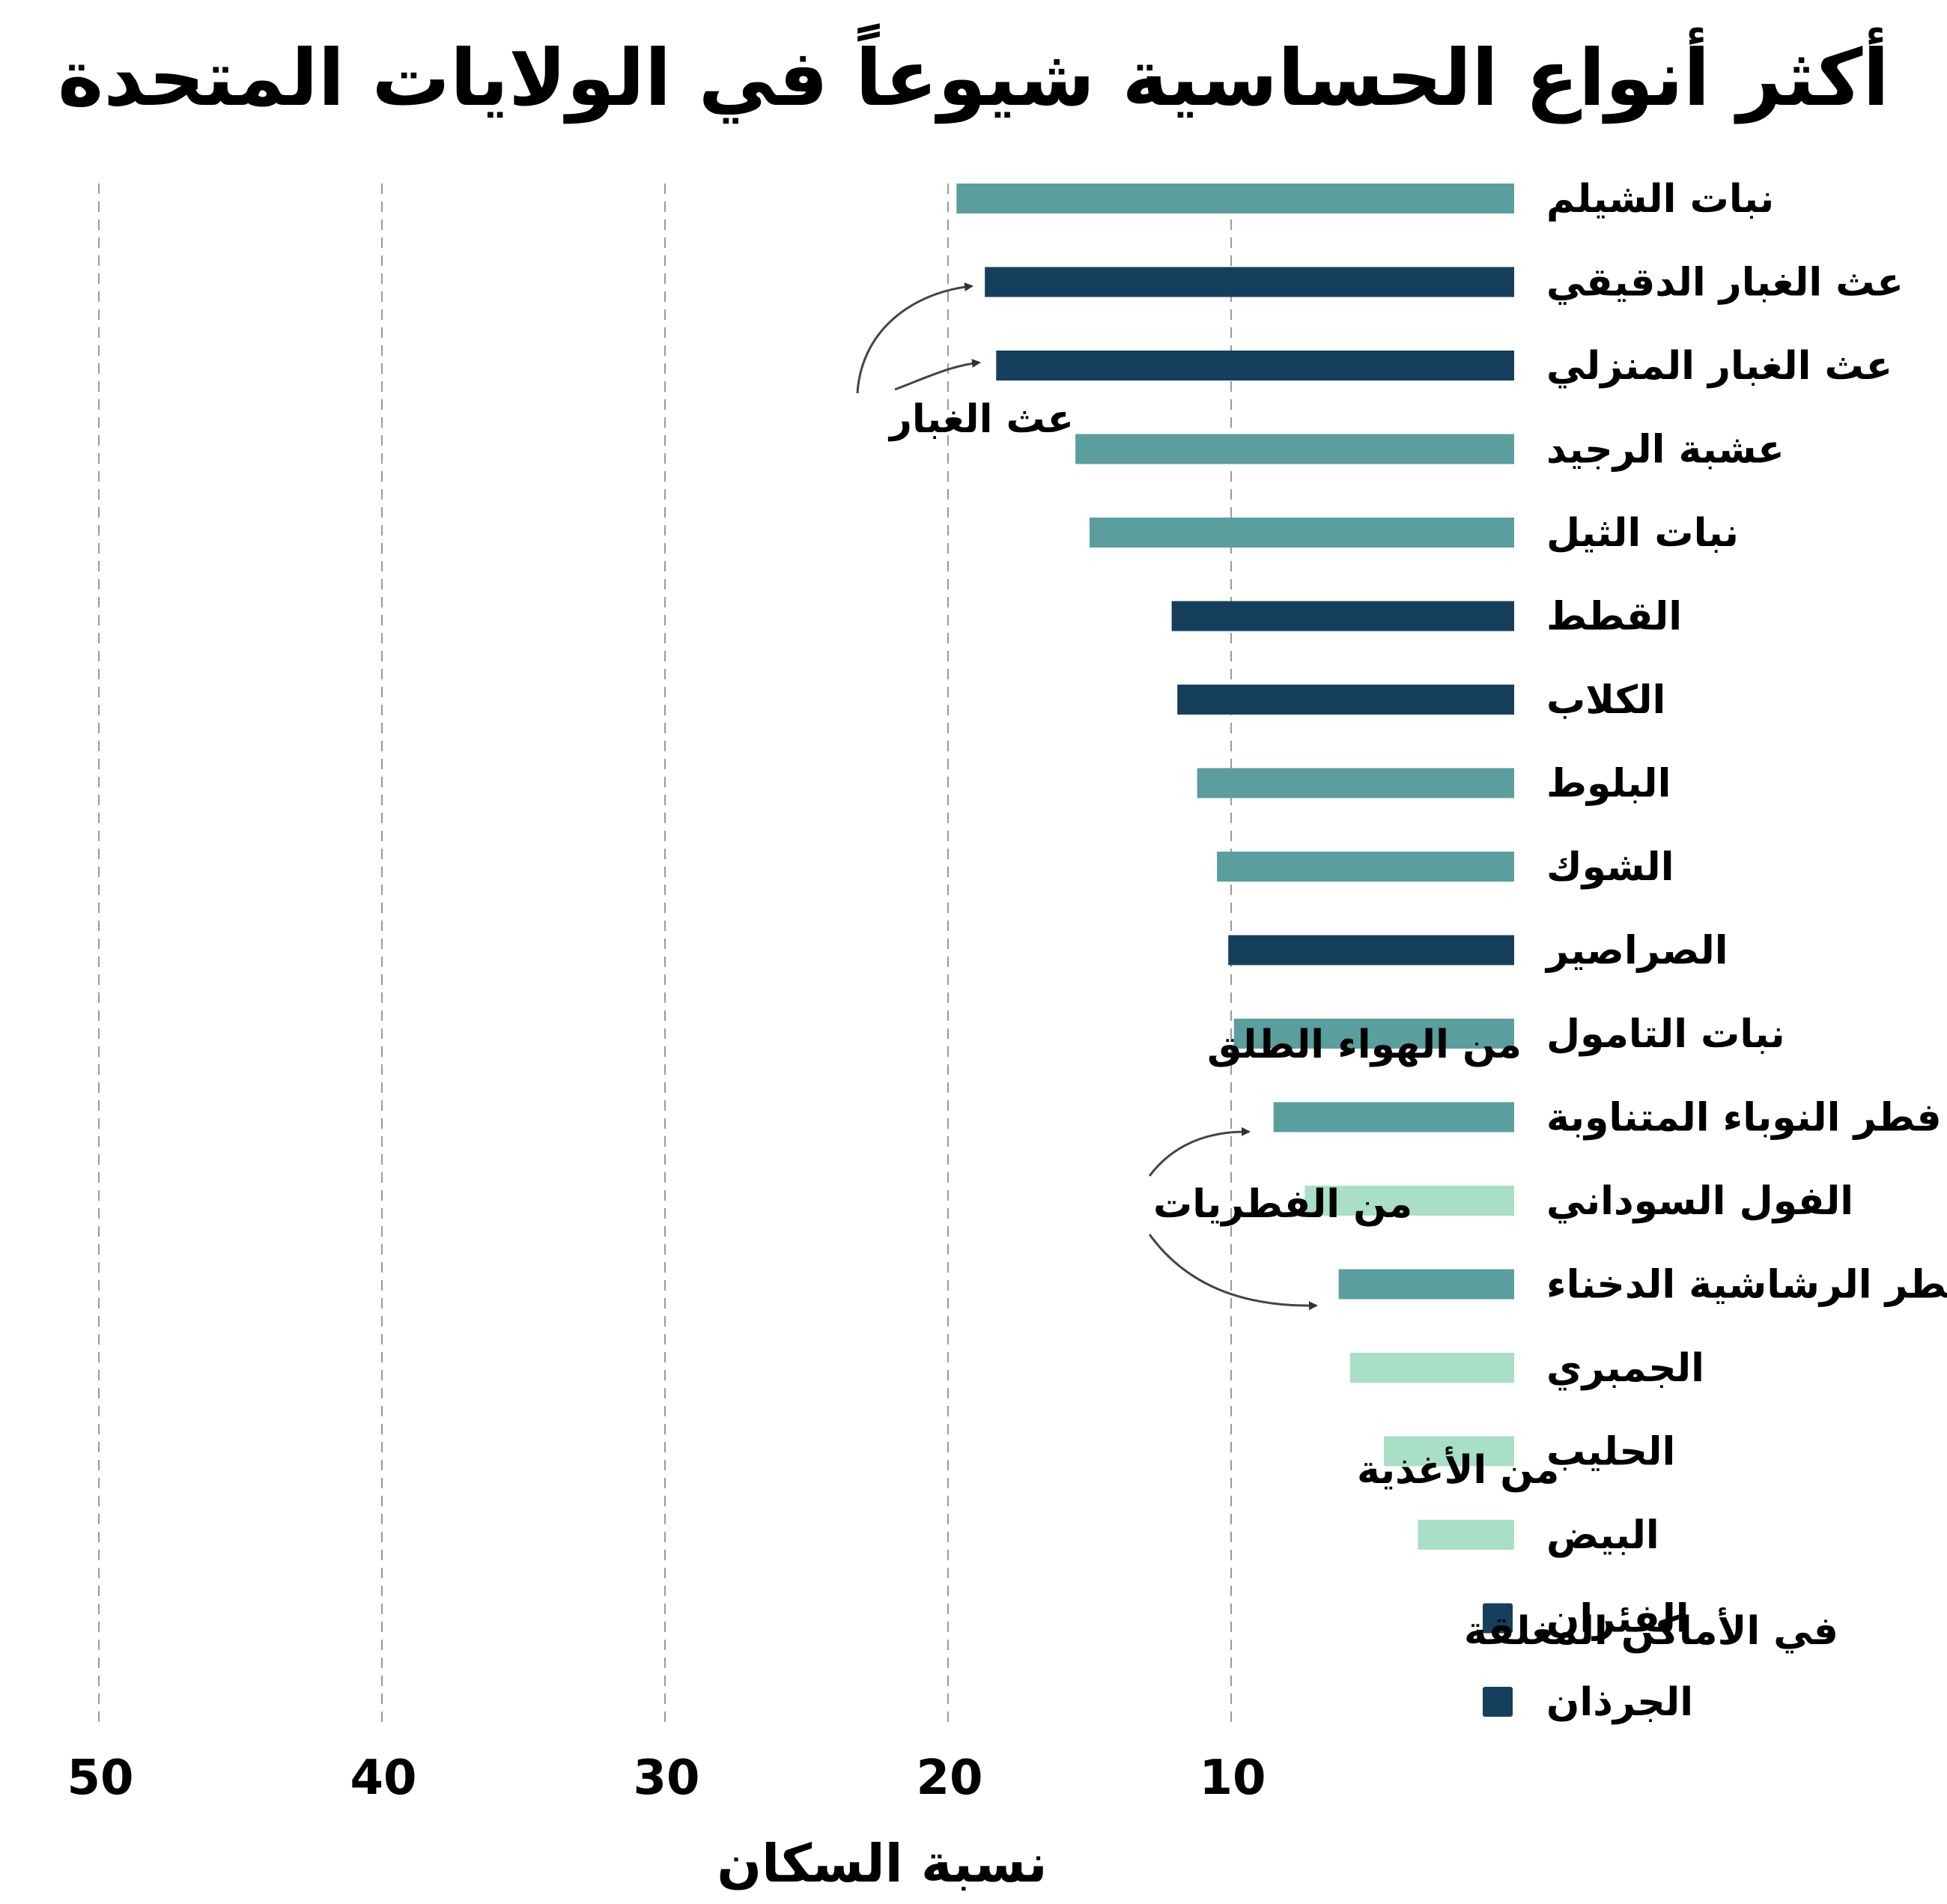 The image size is (1947, 1904). What do you see at coordinates (383, 1778) in the screenshot?
I see `x-tick-label-40: 40` at bounding box center [383, 1778].